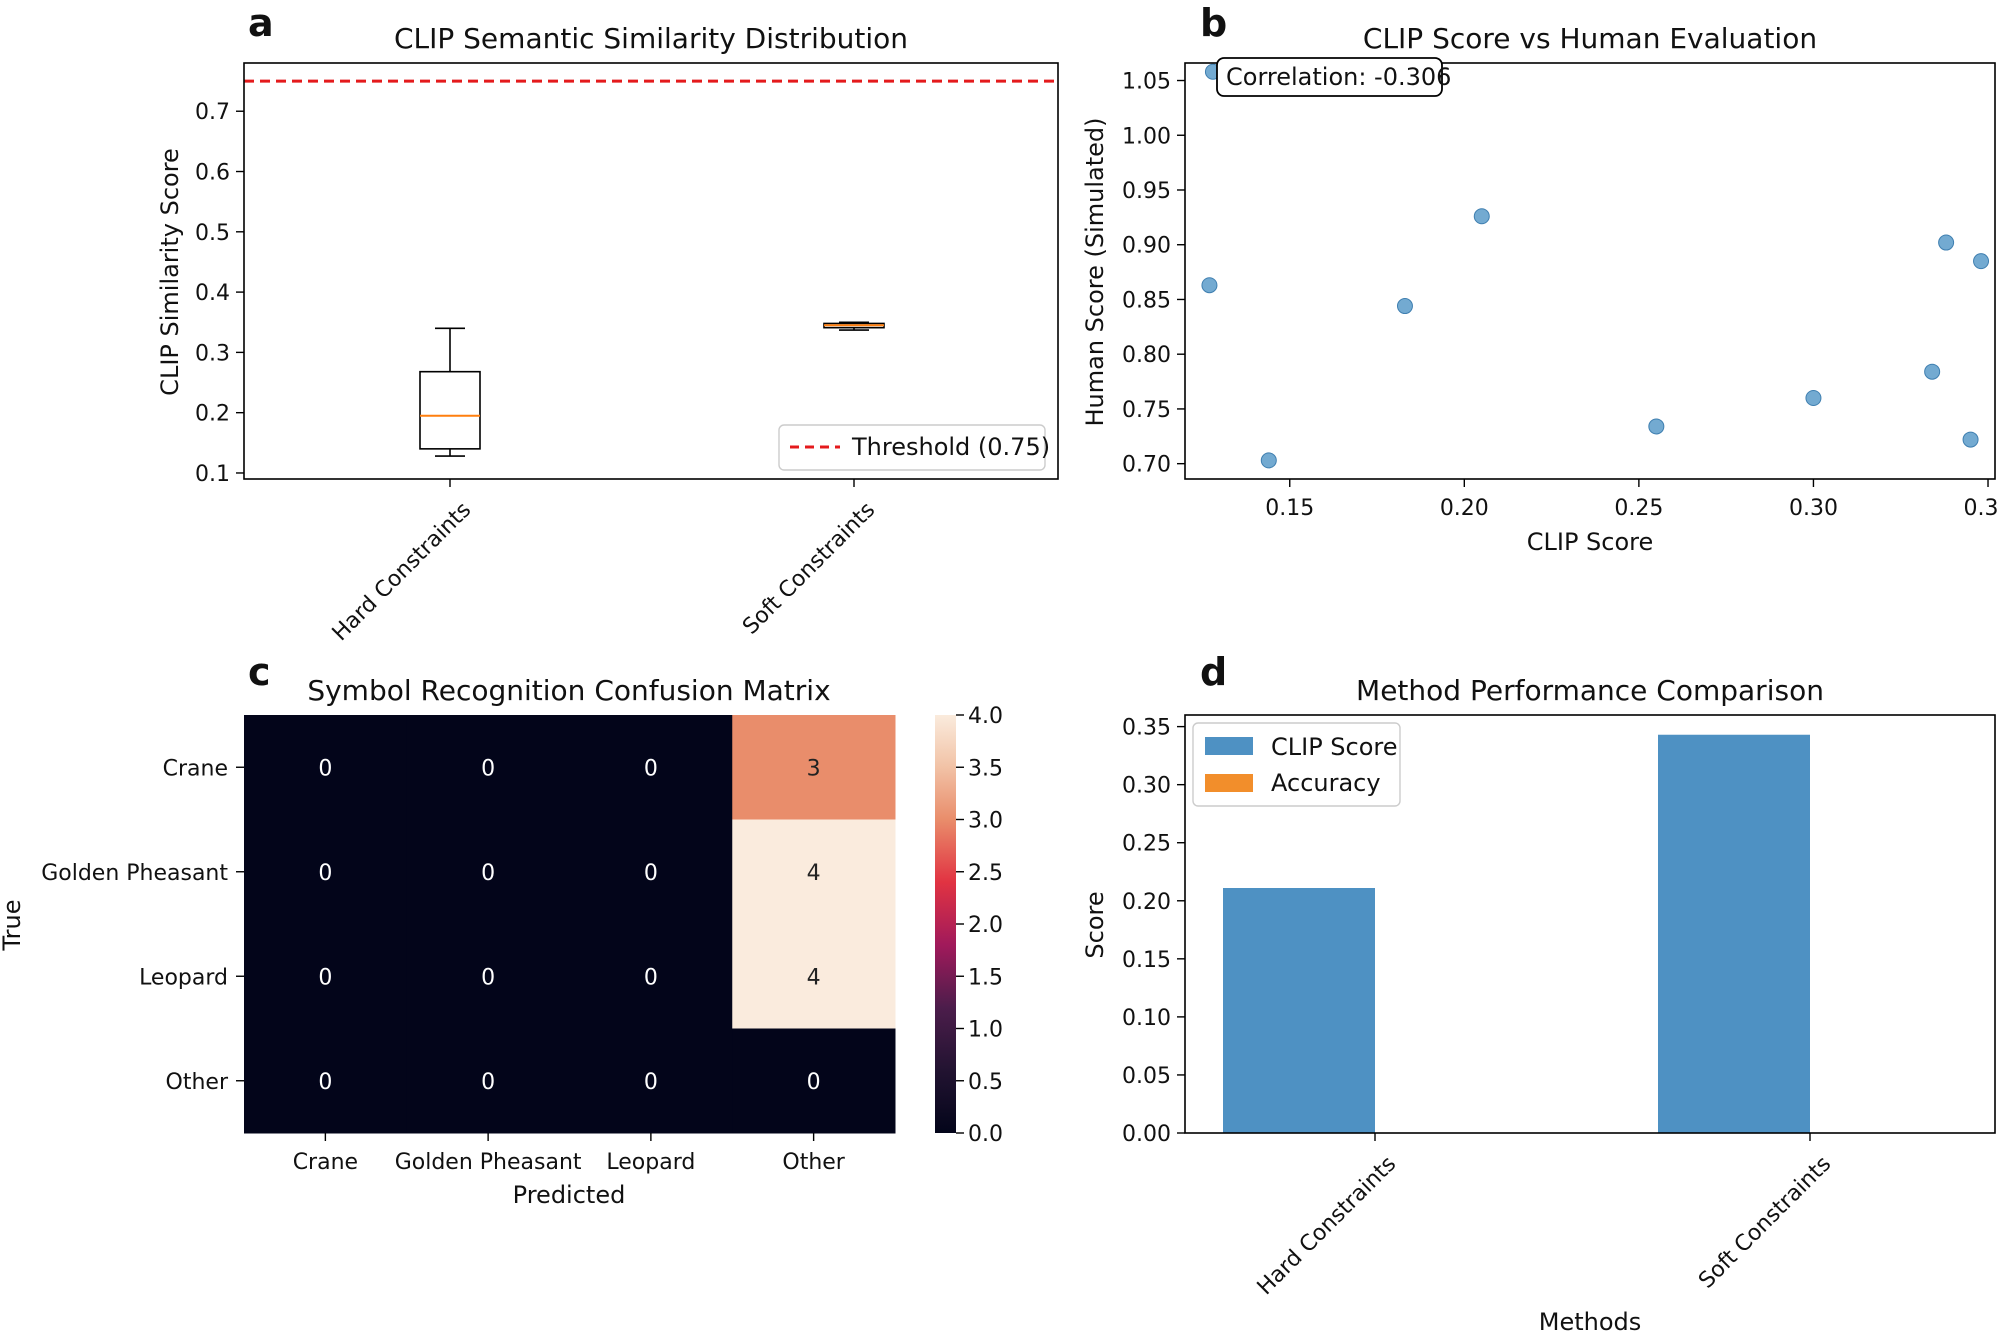 This screenshot has height=1333, width=2000. What do you see at coordinates (950, 447) in the screenshot?
I see `panel-a-legend-threshold-label: Threshold (0.75)` at bounding box center [950, 447].